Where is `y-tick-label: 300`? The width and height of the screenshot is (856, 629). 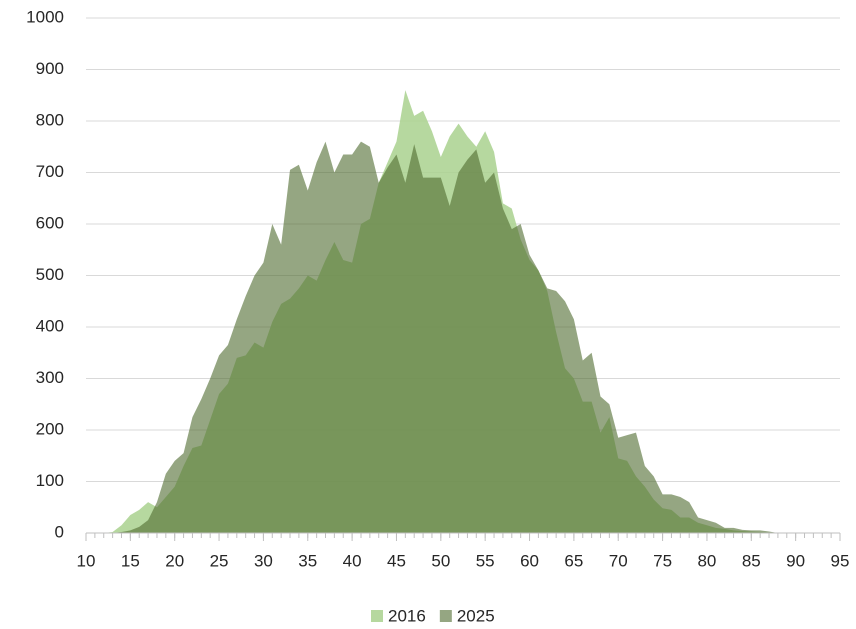
y-tick-label: 300 is located at coordinates (50, 377).